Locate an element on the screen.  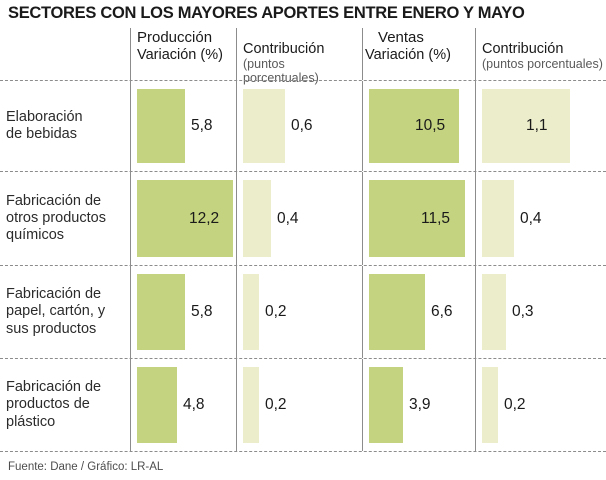
value-text: 0,6 is located at coordinates (302, 125).